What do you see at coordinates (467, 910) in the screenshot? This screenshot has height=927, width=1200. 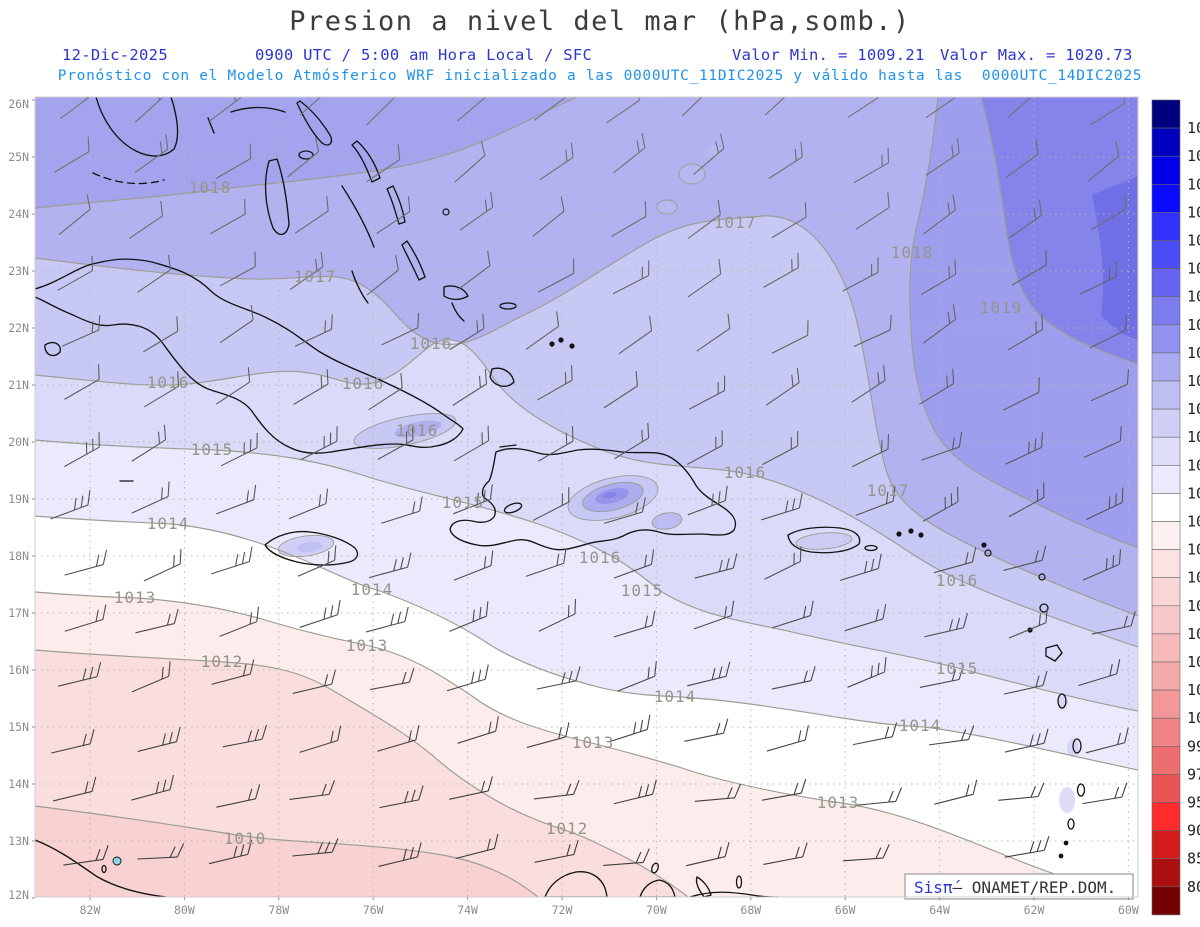 I see `lon-label-74W: 74W` at bounding box center [467, 910].